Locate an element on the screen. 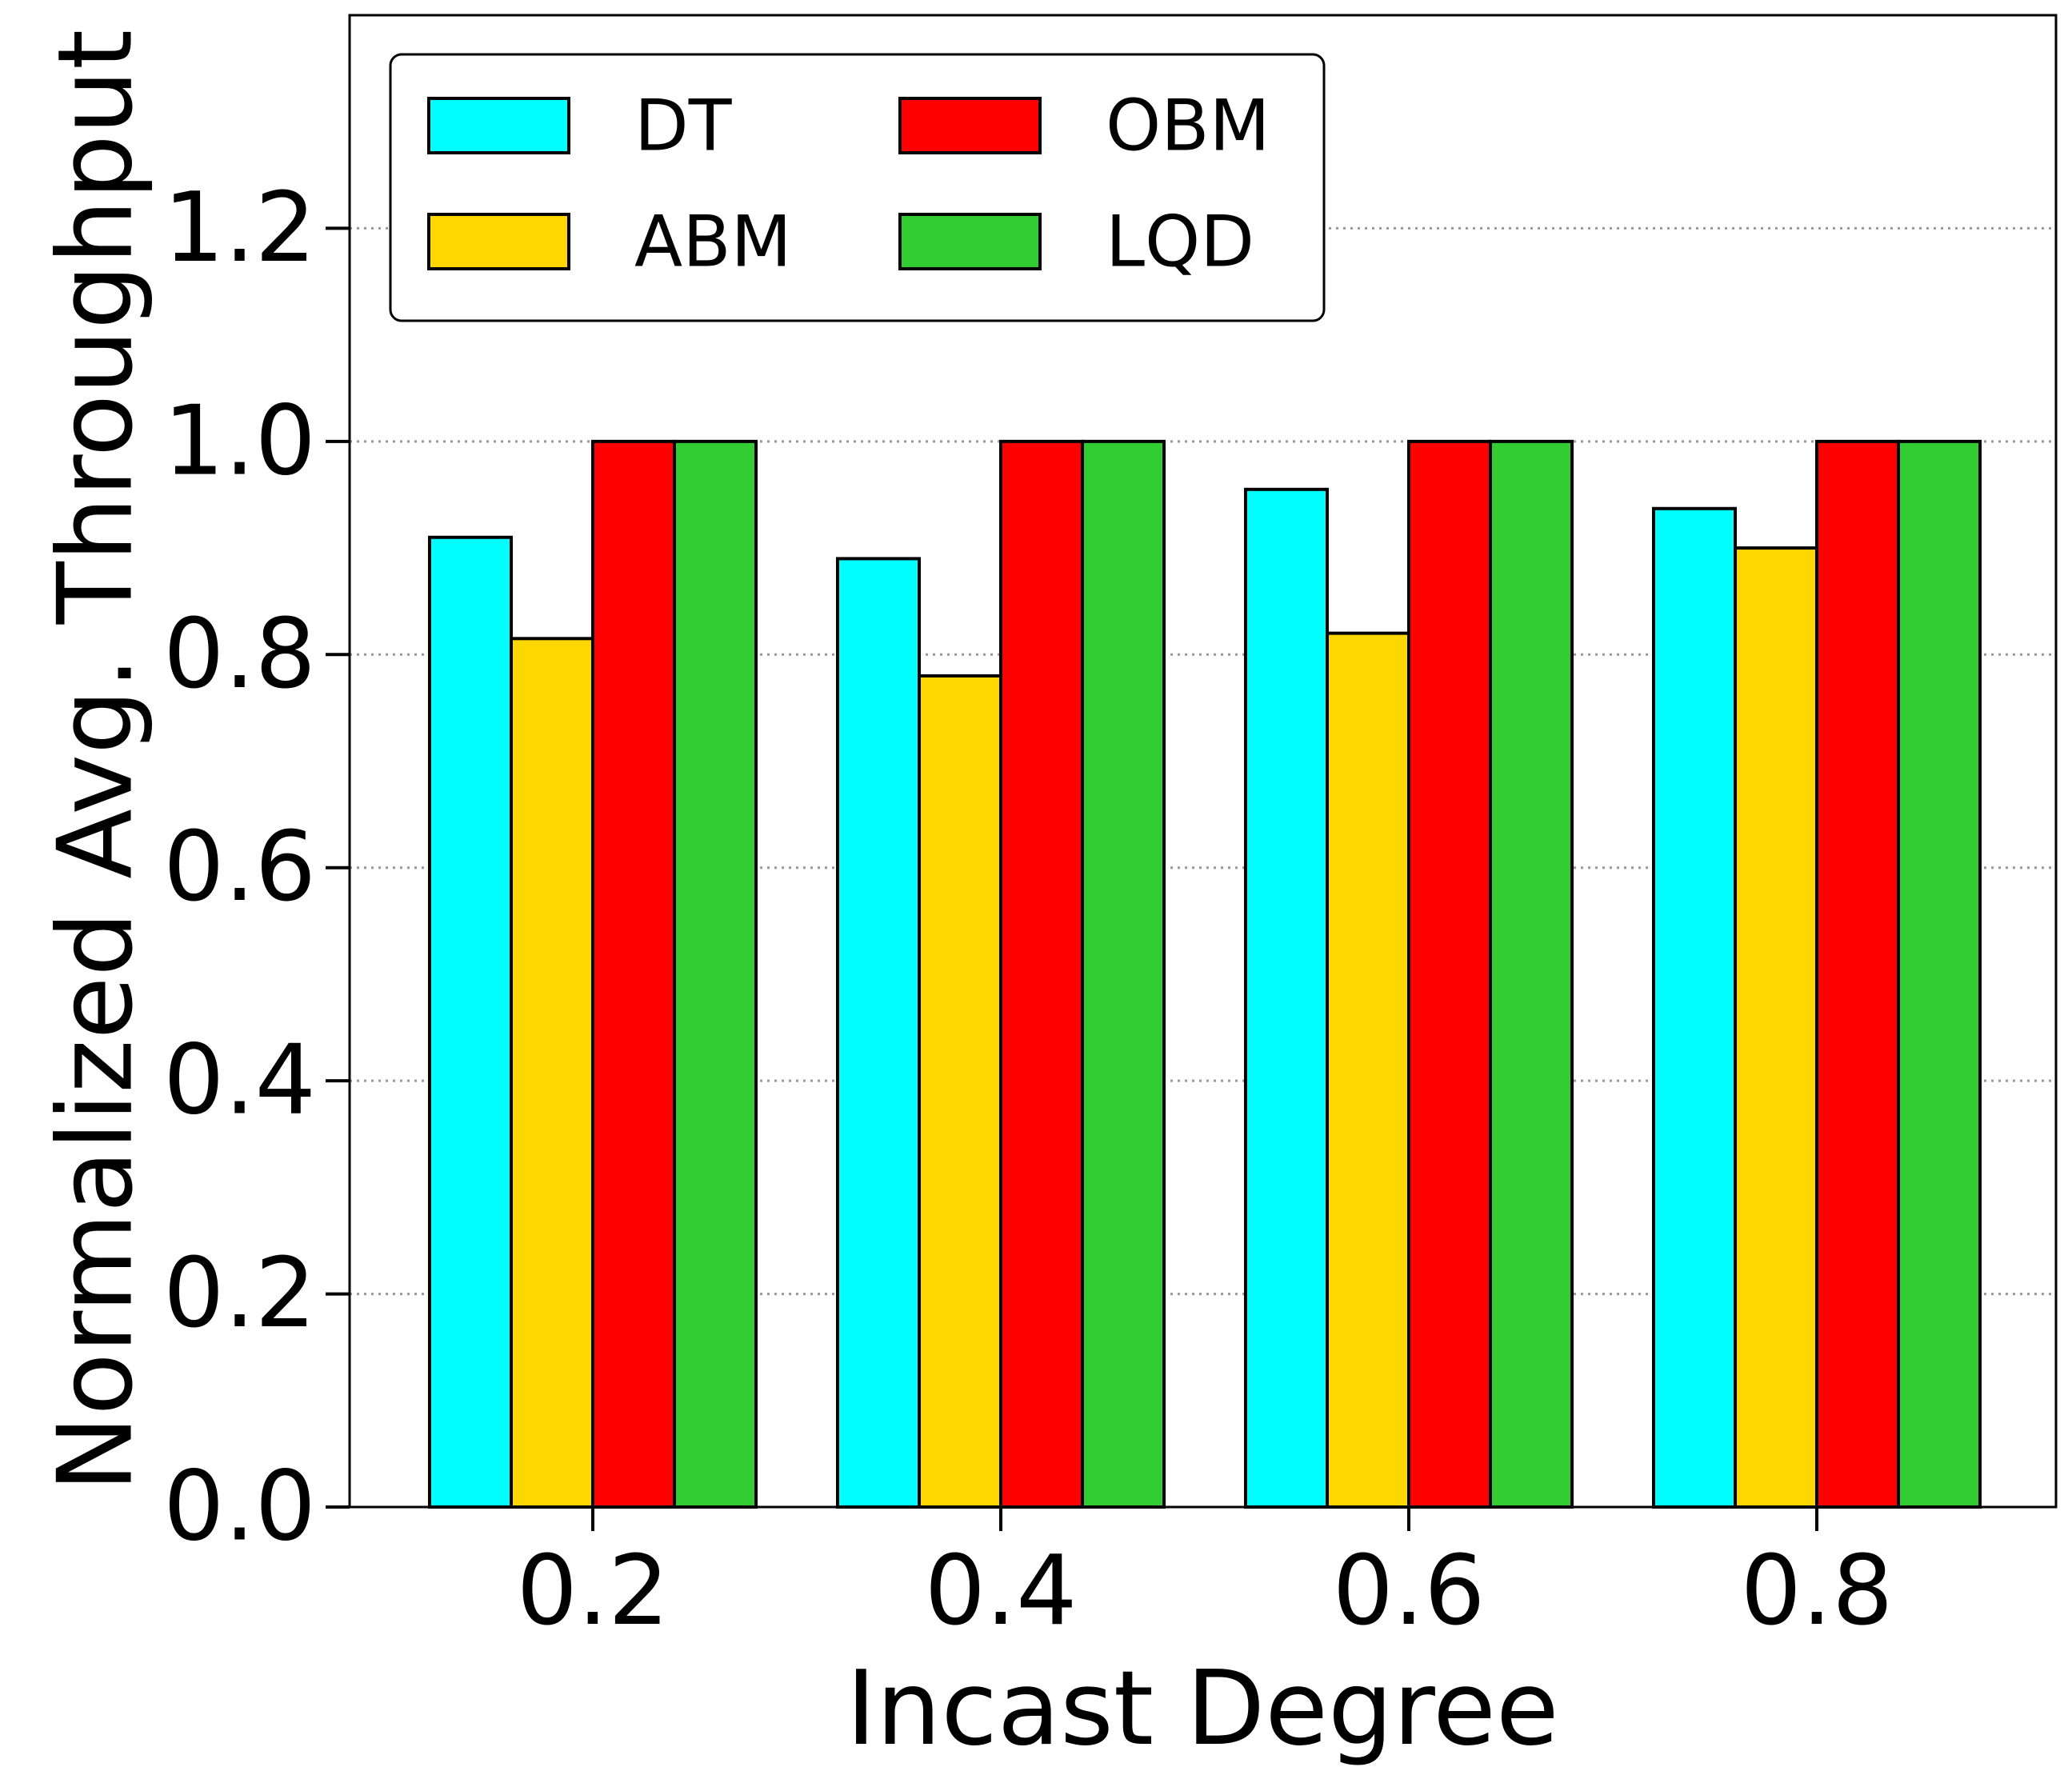 The height and width of the screenshot is (1783, 2072). bar-abm-0.6 is located at coordinates (1368, 1070).